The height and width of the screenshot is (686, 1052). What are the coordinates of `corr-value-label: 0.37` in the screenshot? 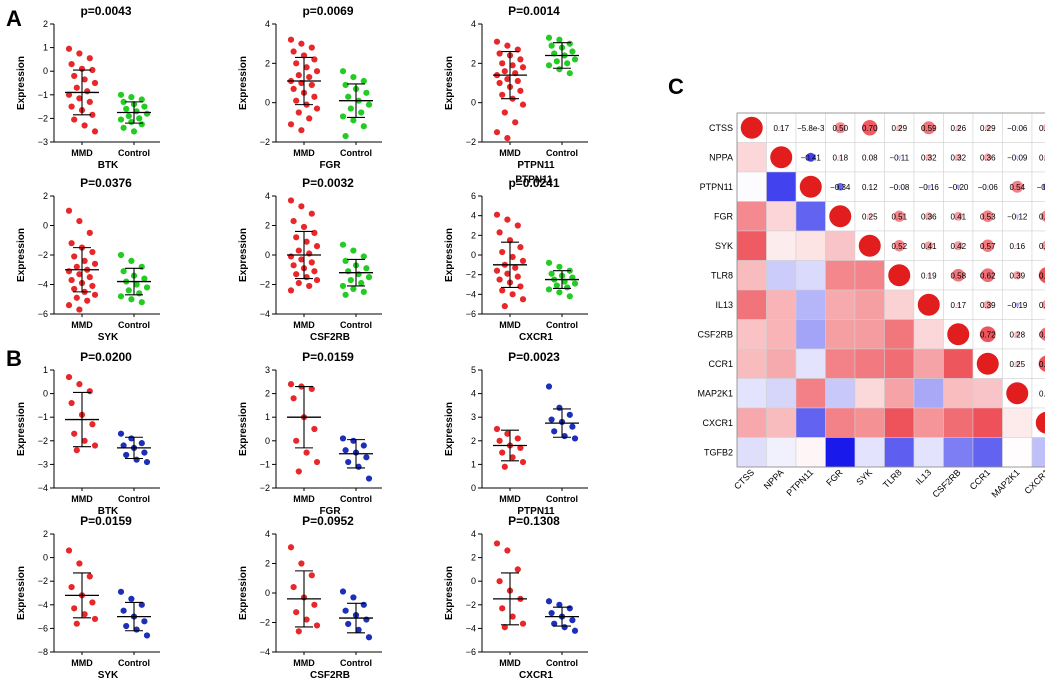 It's located at (1042, 128).